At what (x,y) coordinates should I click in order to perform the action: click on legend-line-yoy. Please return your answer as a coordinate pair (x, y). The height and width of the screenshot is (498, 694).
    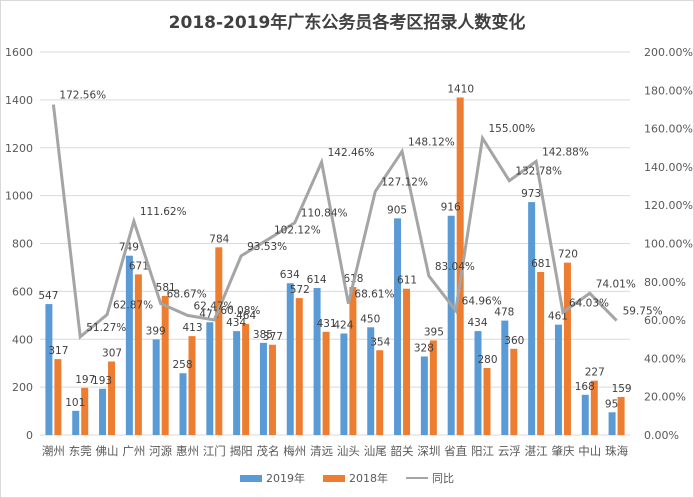
    Looking at the image, I should click on (417, 478).